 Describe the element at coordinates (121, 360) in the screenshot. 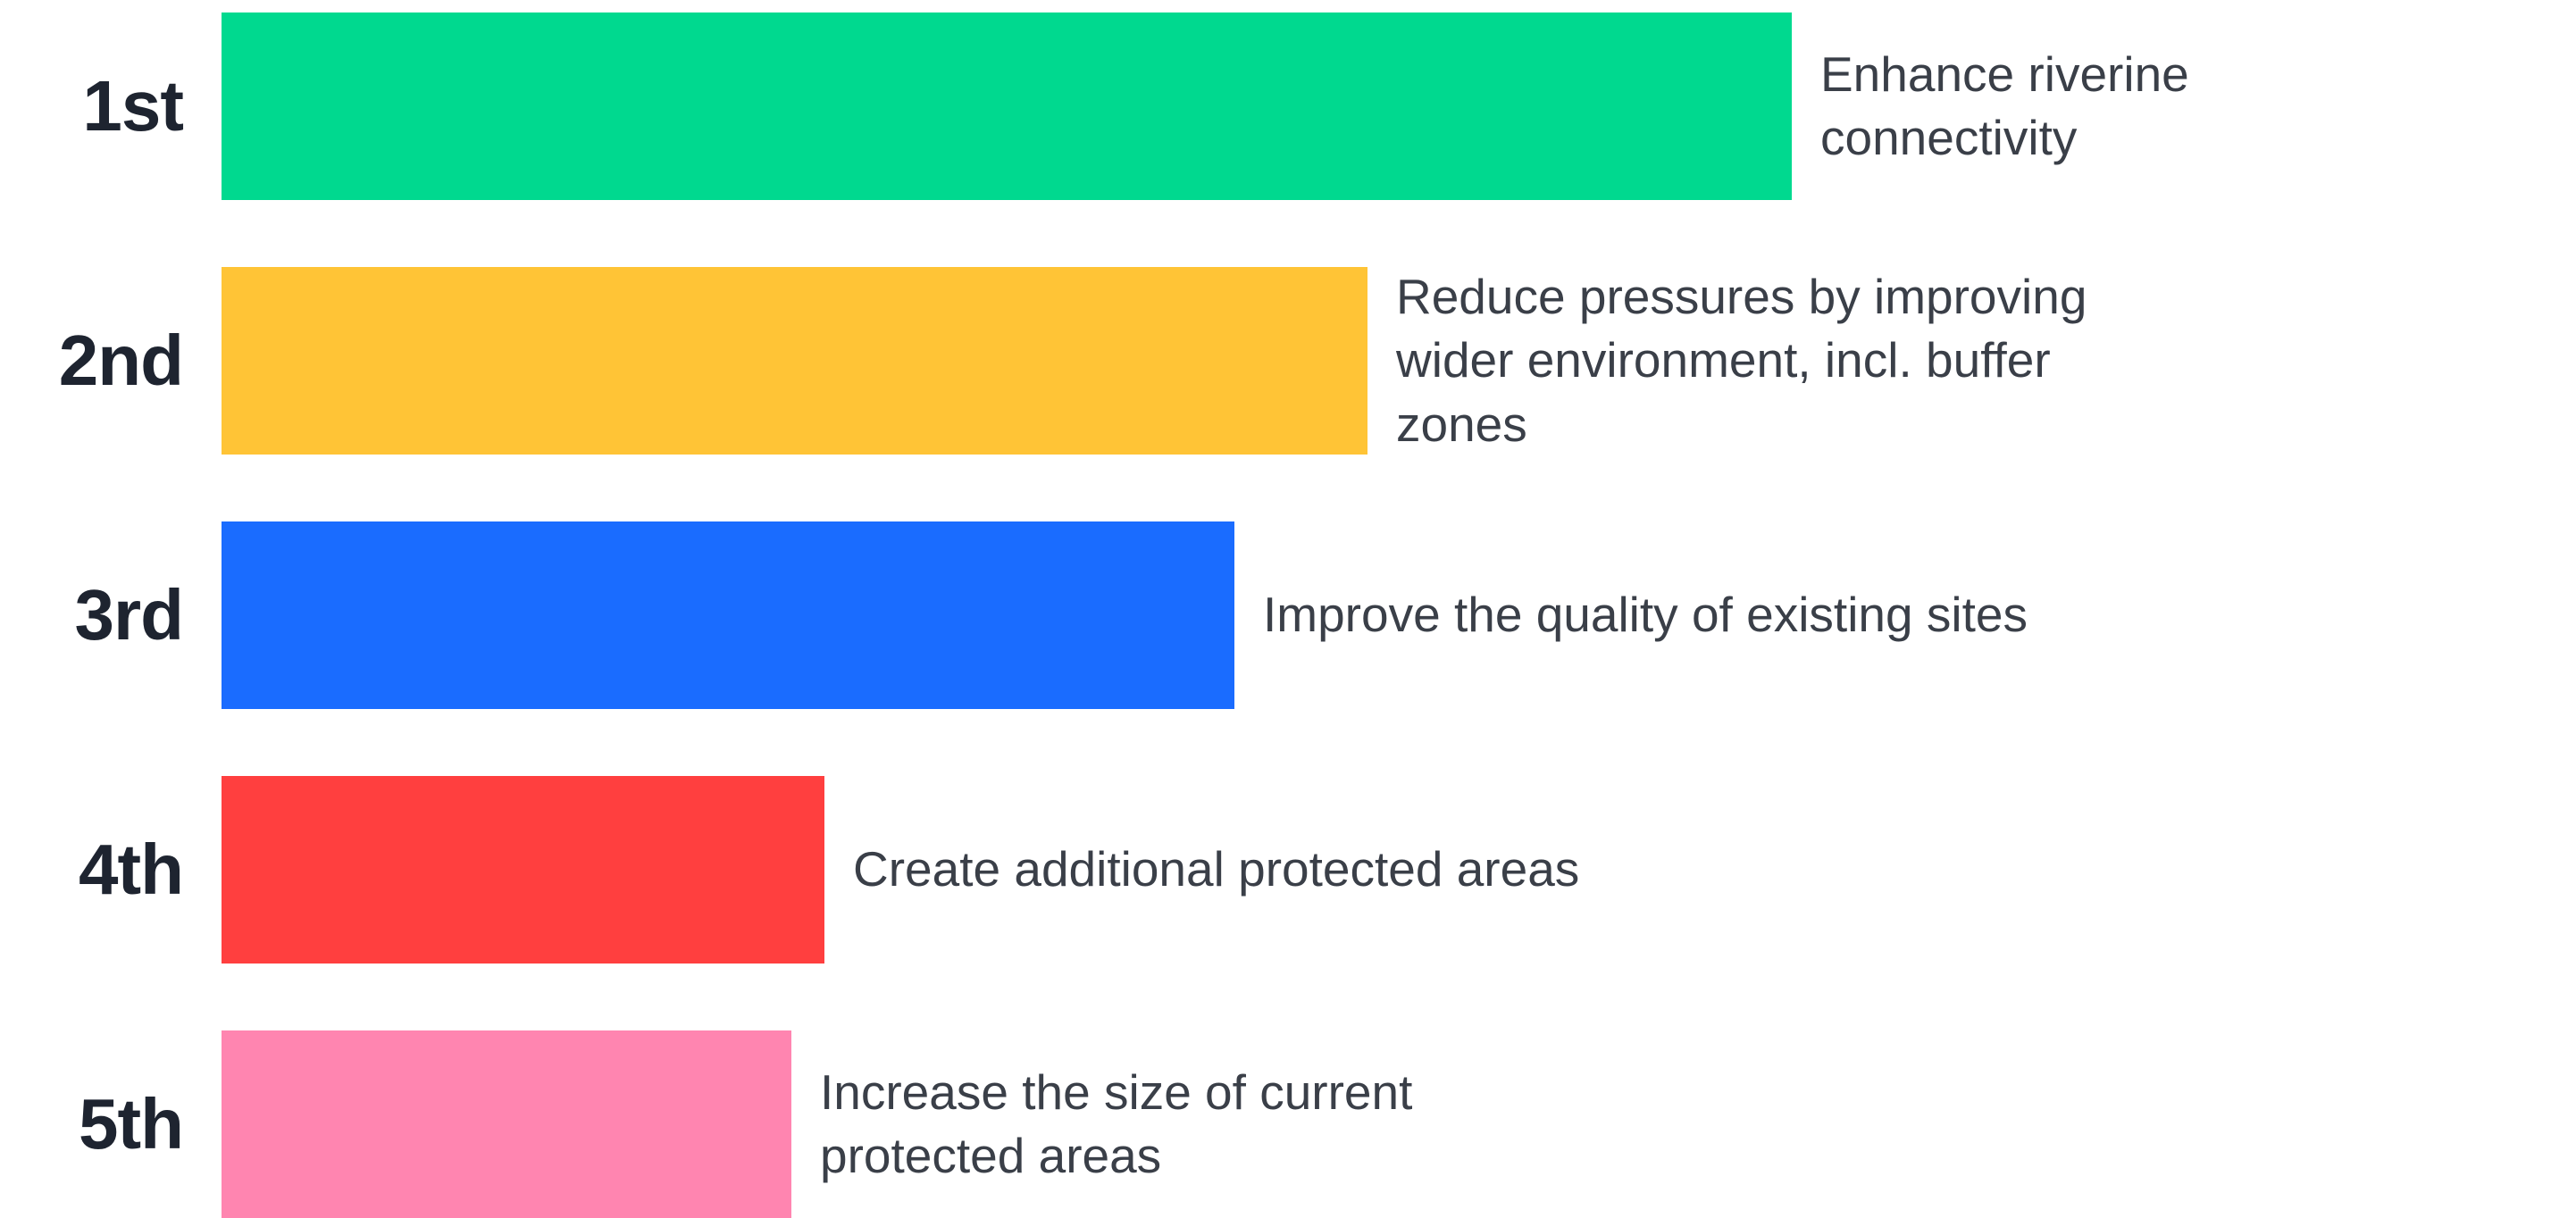

I see `rank-label: 2nd` at that location.